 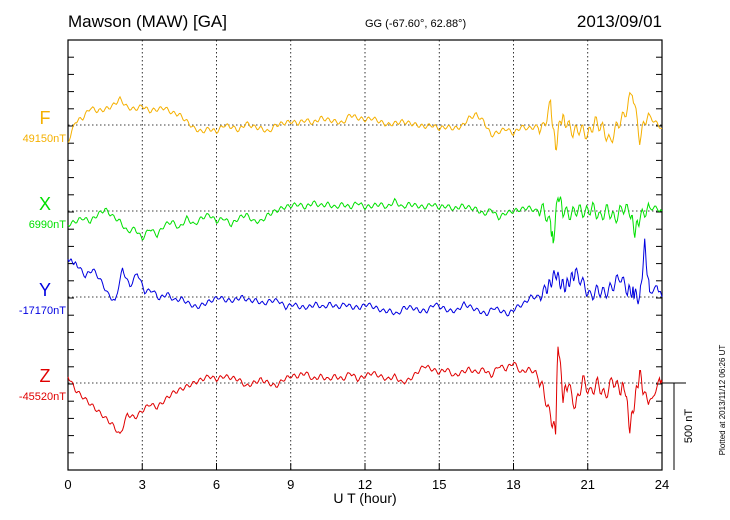 What do you see at coordinates (45, 376) in the screenshot?
I see `component-letter-z: Z` at bounding box center [45, 376].